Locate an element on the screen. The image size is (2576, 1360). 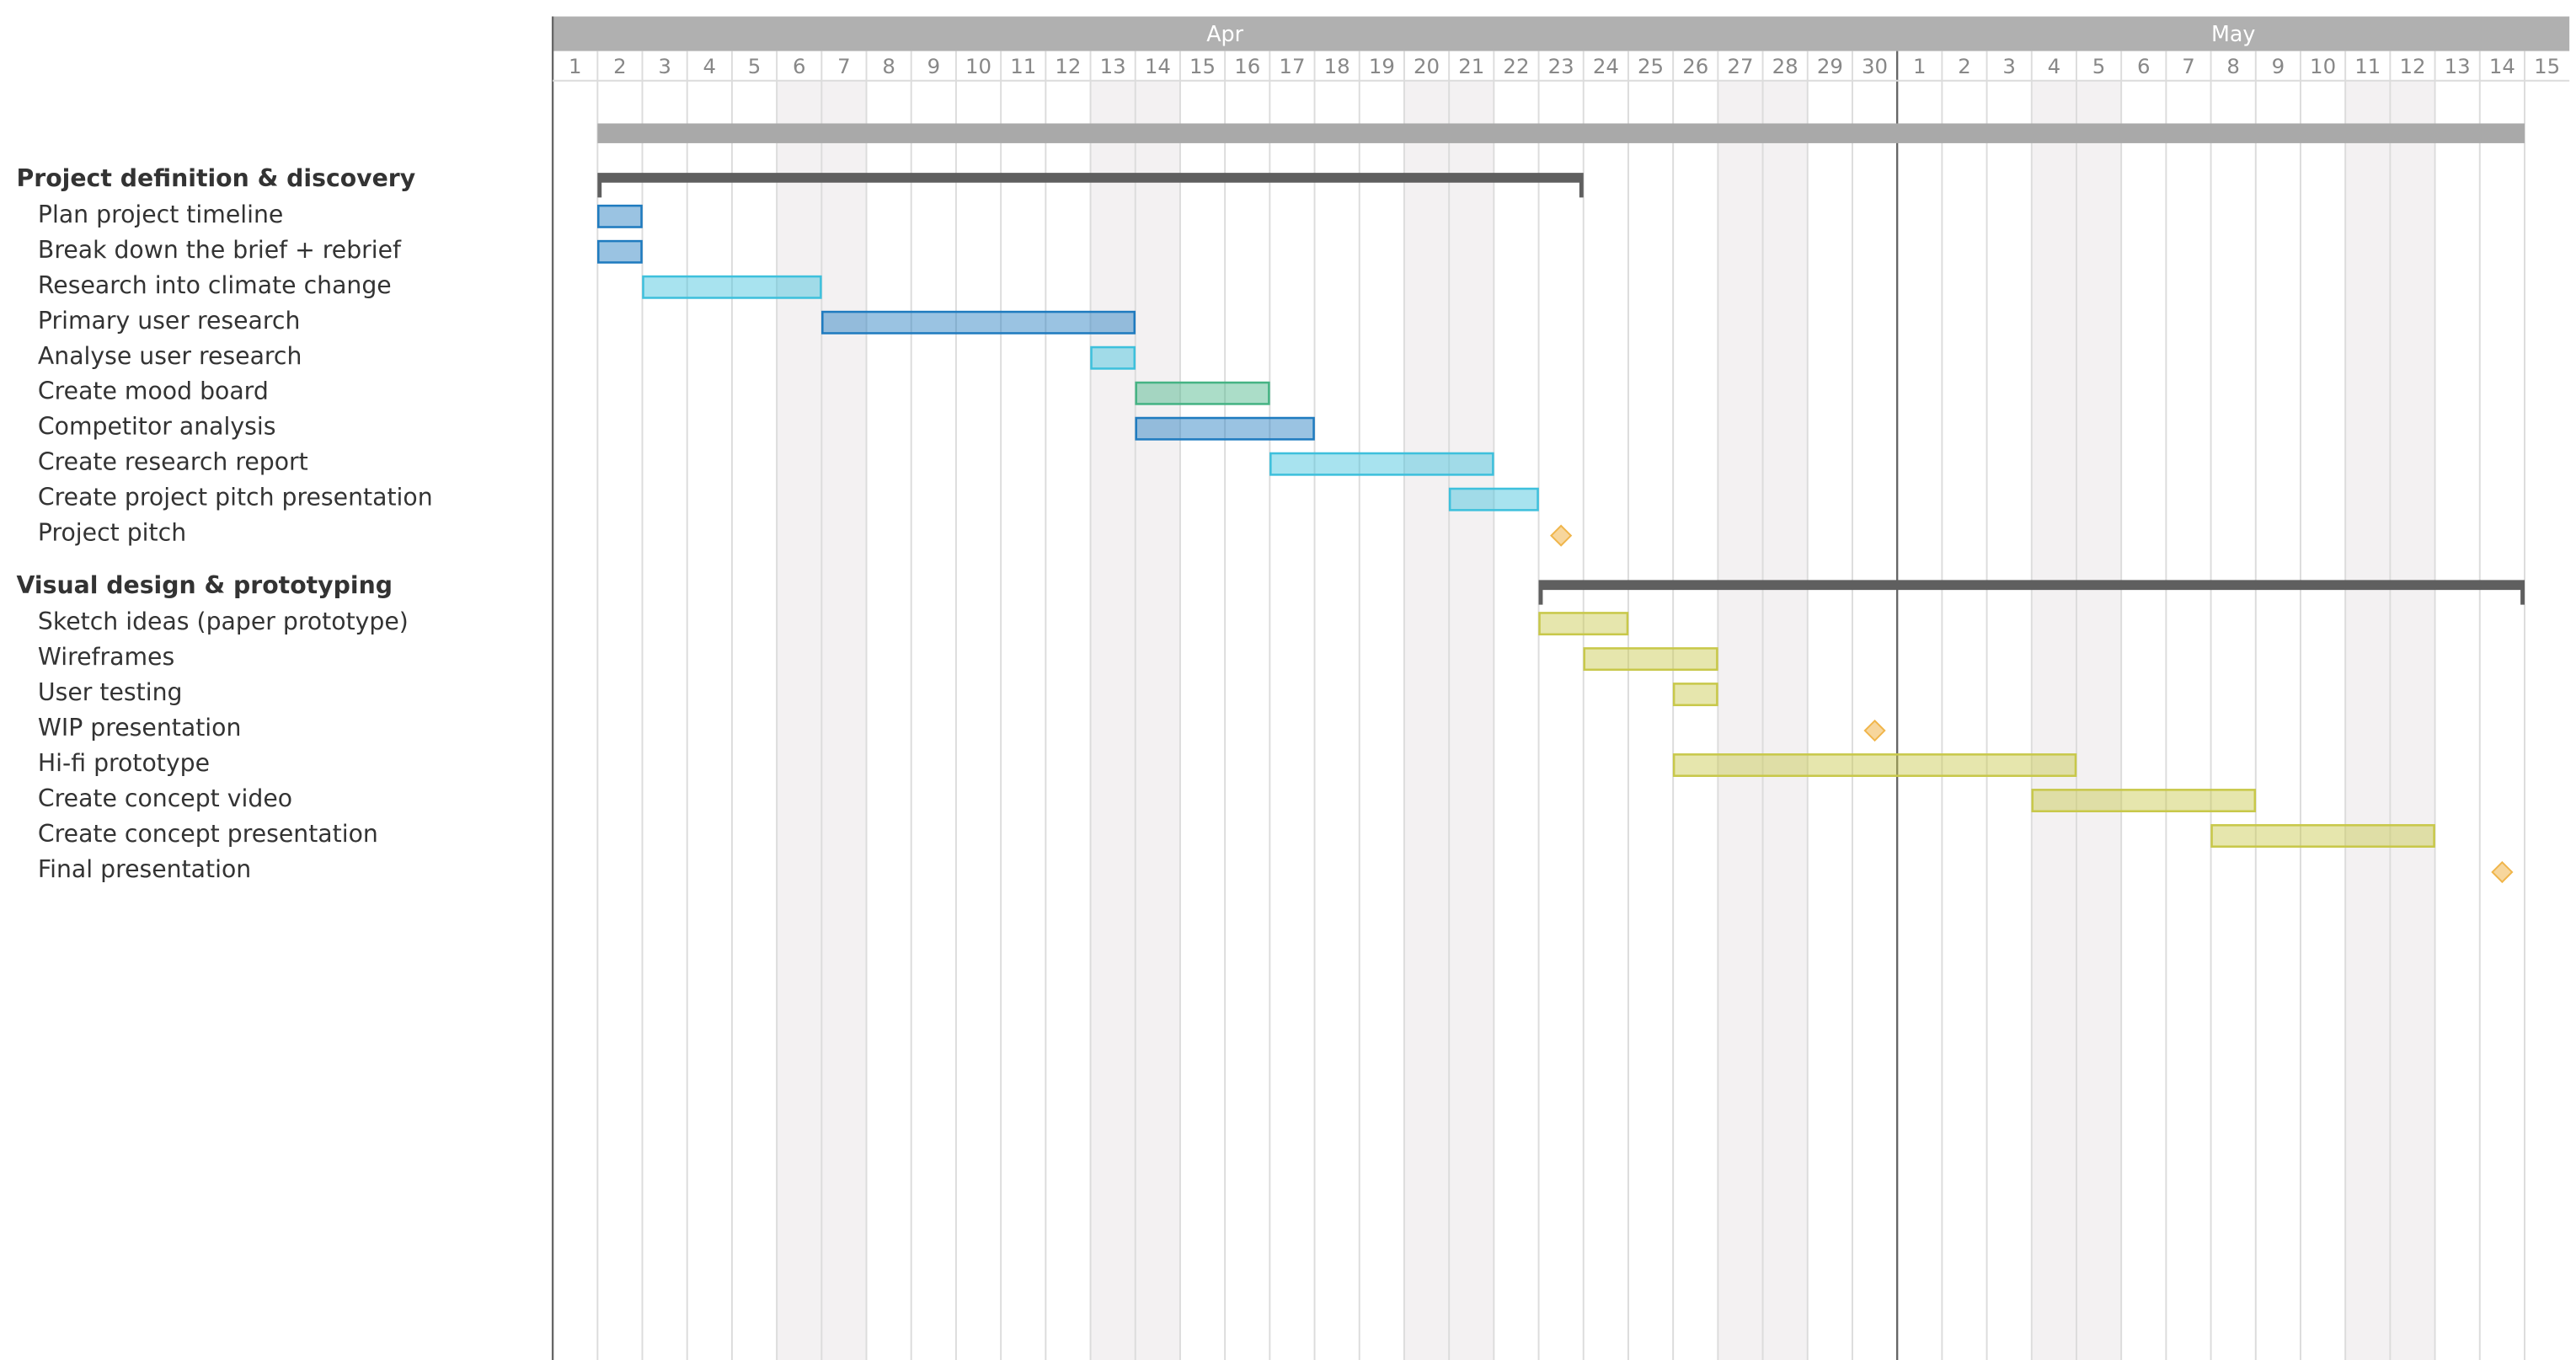
day-label: 12 is located at coordinates (1068, 66).